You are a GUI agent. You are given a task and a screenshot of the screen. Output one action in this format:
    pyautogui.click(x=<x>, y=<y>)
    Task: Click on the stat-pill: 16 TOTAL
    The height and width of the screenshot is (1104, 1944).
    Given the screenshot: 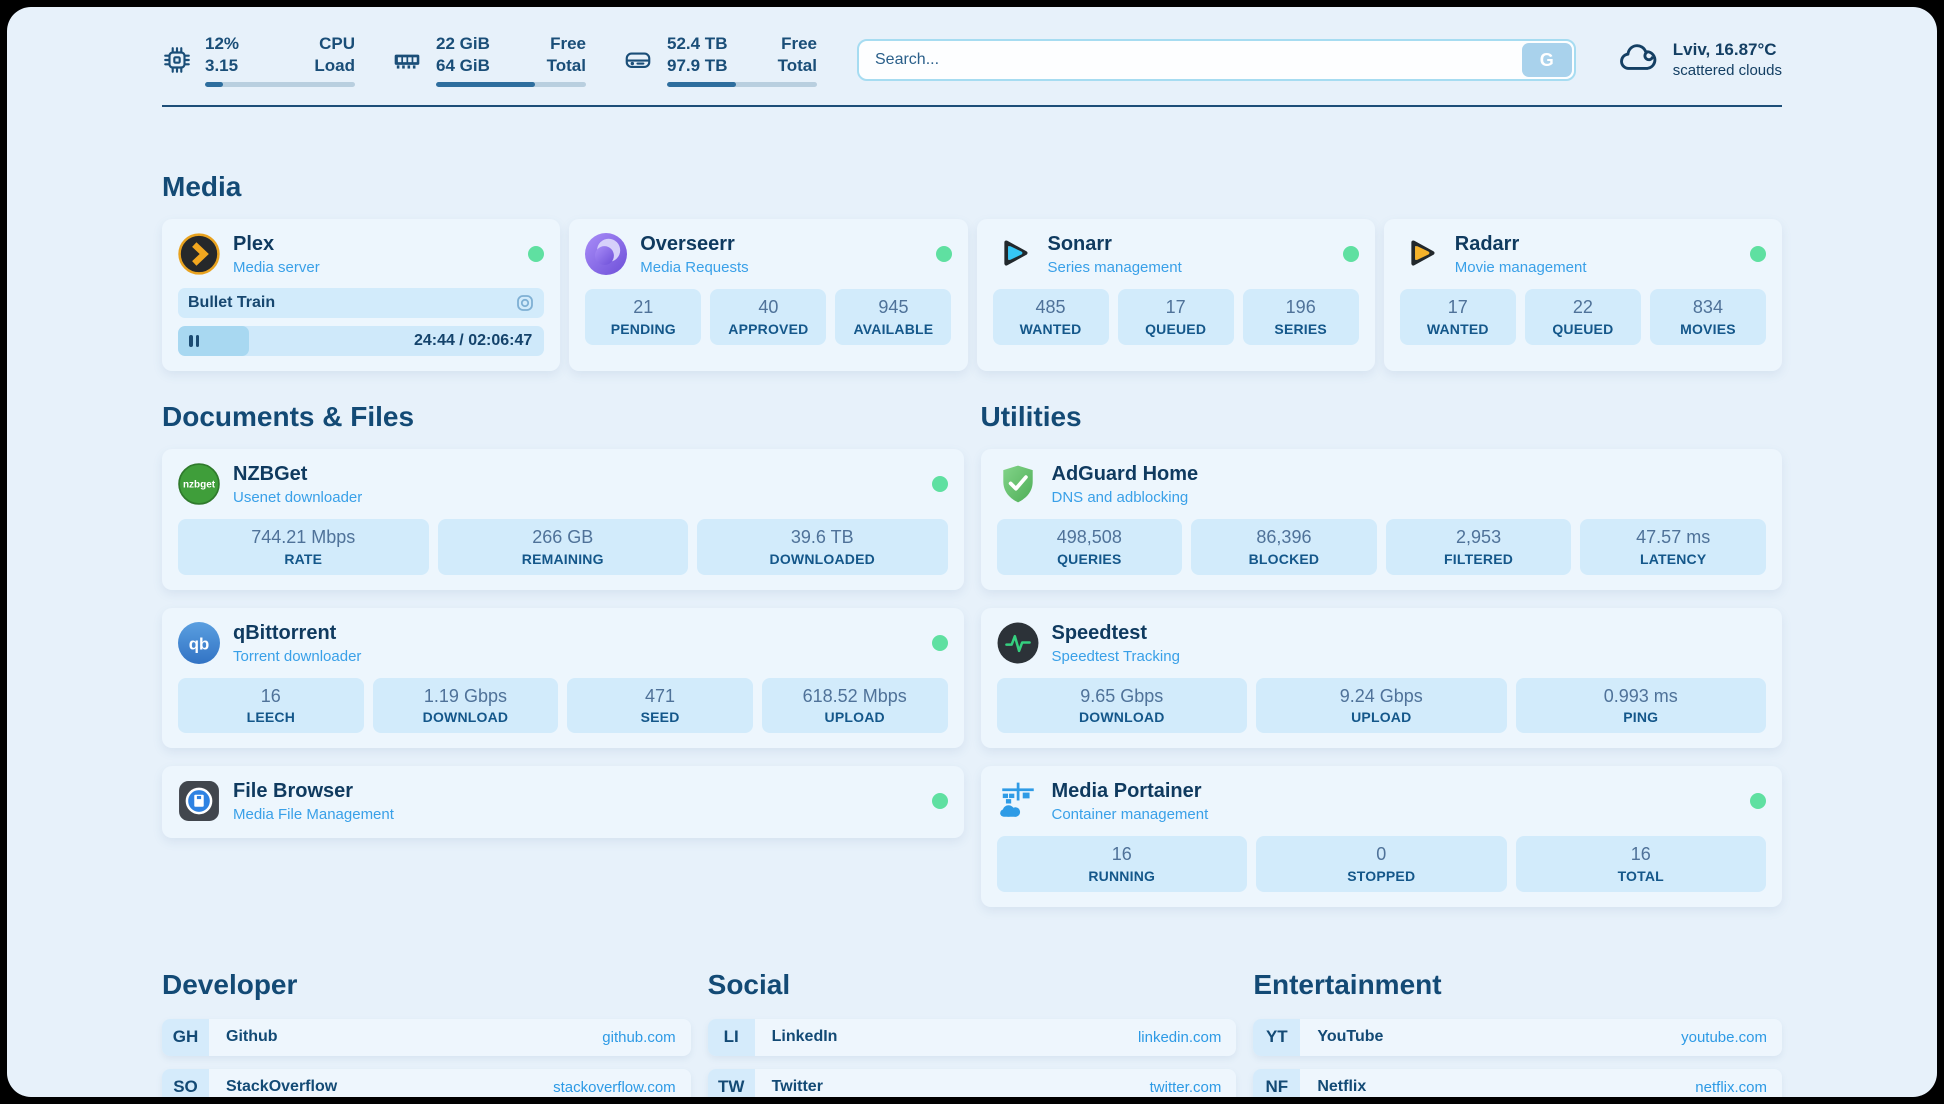 What is the action you would take?
    pyautogui.click(x=1640, y=864)
    